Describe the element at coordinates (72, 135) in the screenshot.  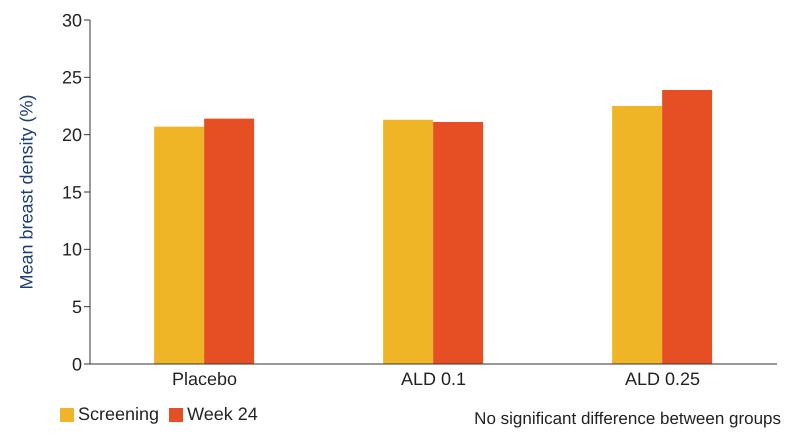
I see `y-tick-label: 20` at that location.